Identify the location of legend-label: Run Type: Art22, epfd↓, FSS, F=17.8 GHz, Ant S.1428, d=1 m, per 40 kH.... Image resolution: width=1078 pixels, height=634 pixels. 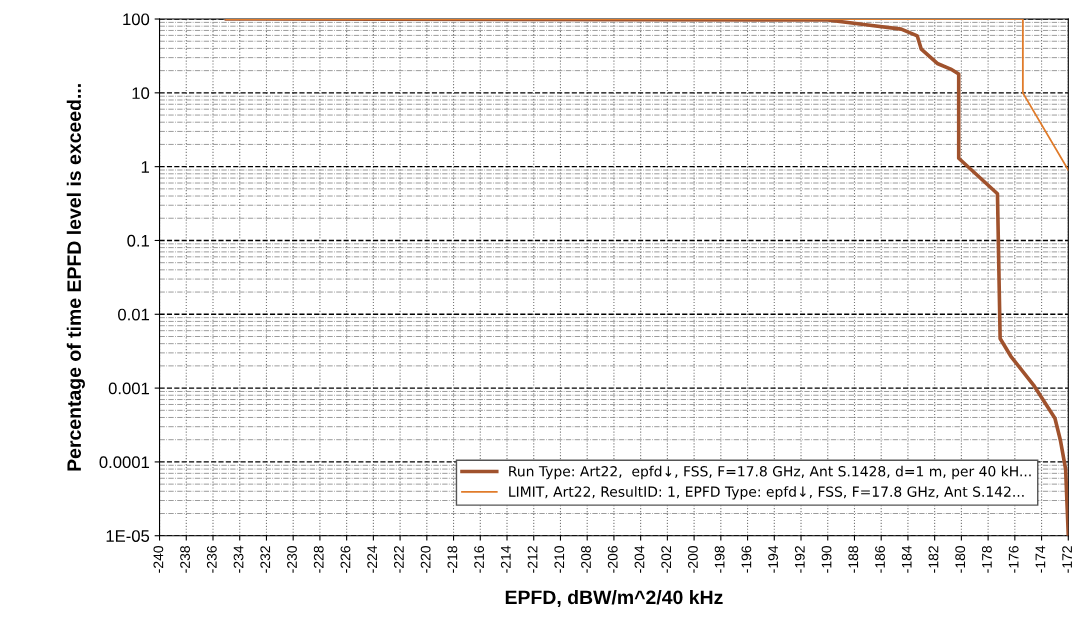
(770, 472).